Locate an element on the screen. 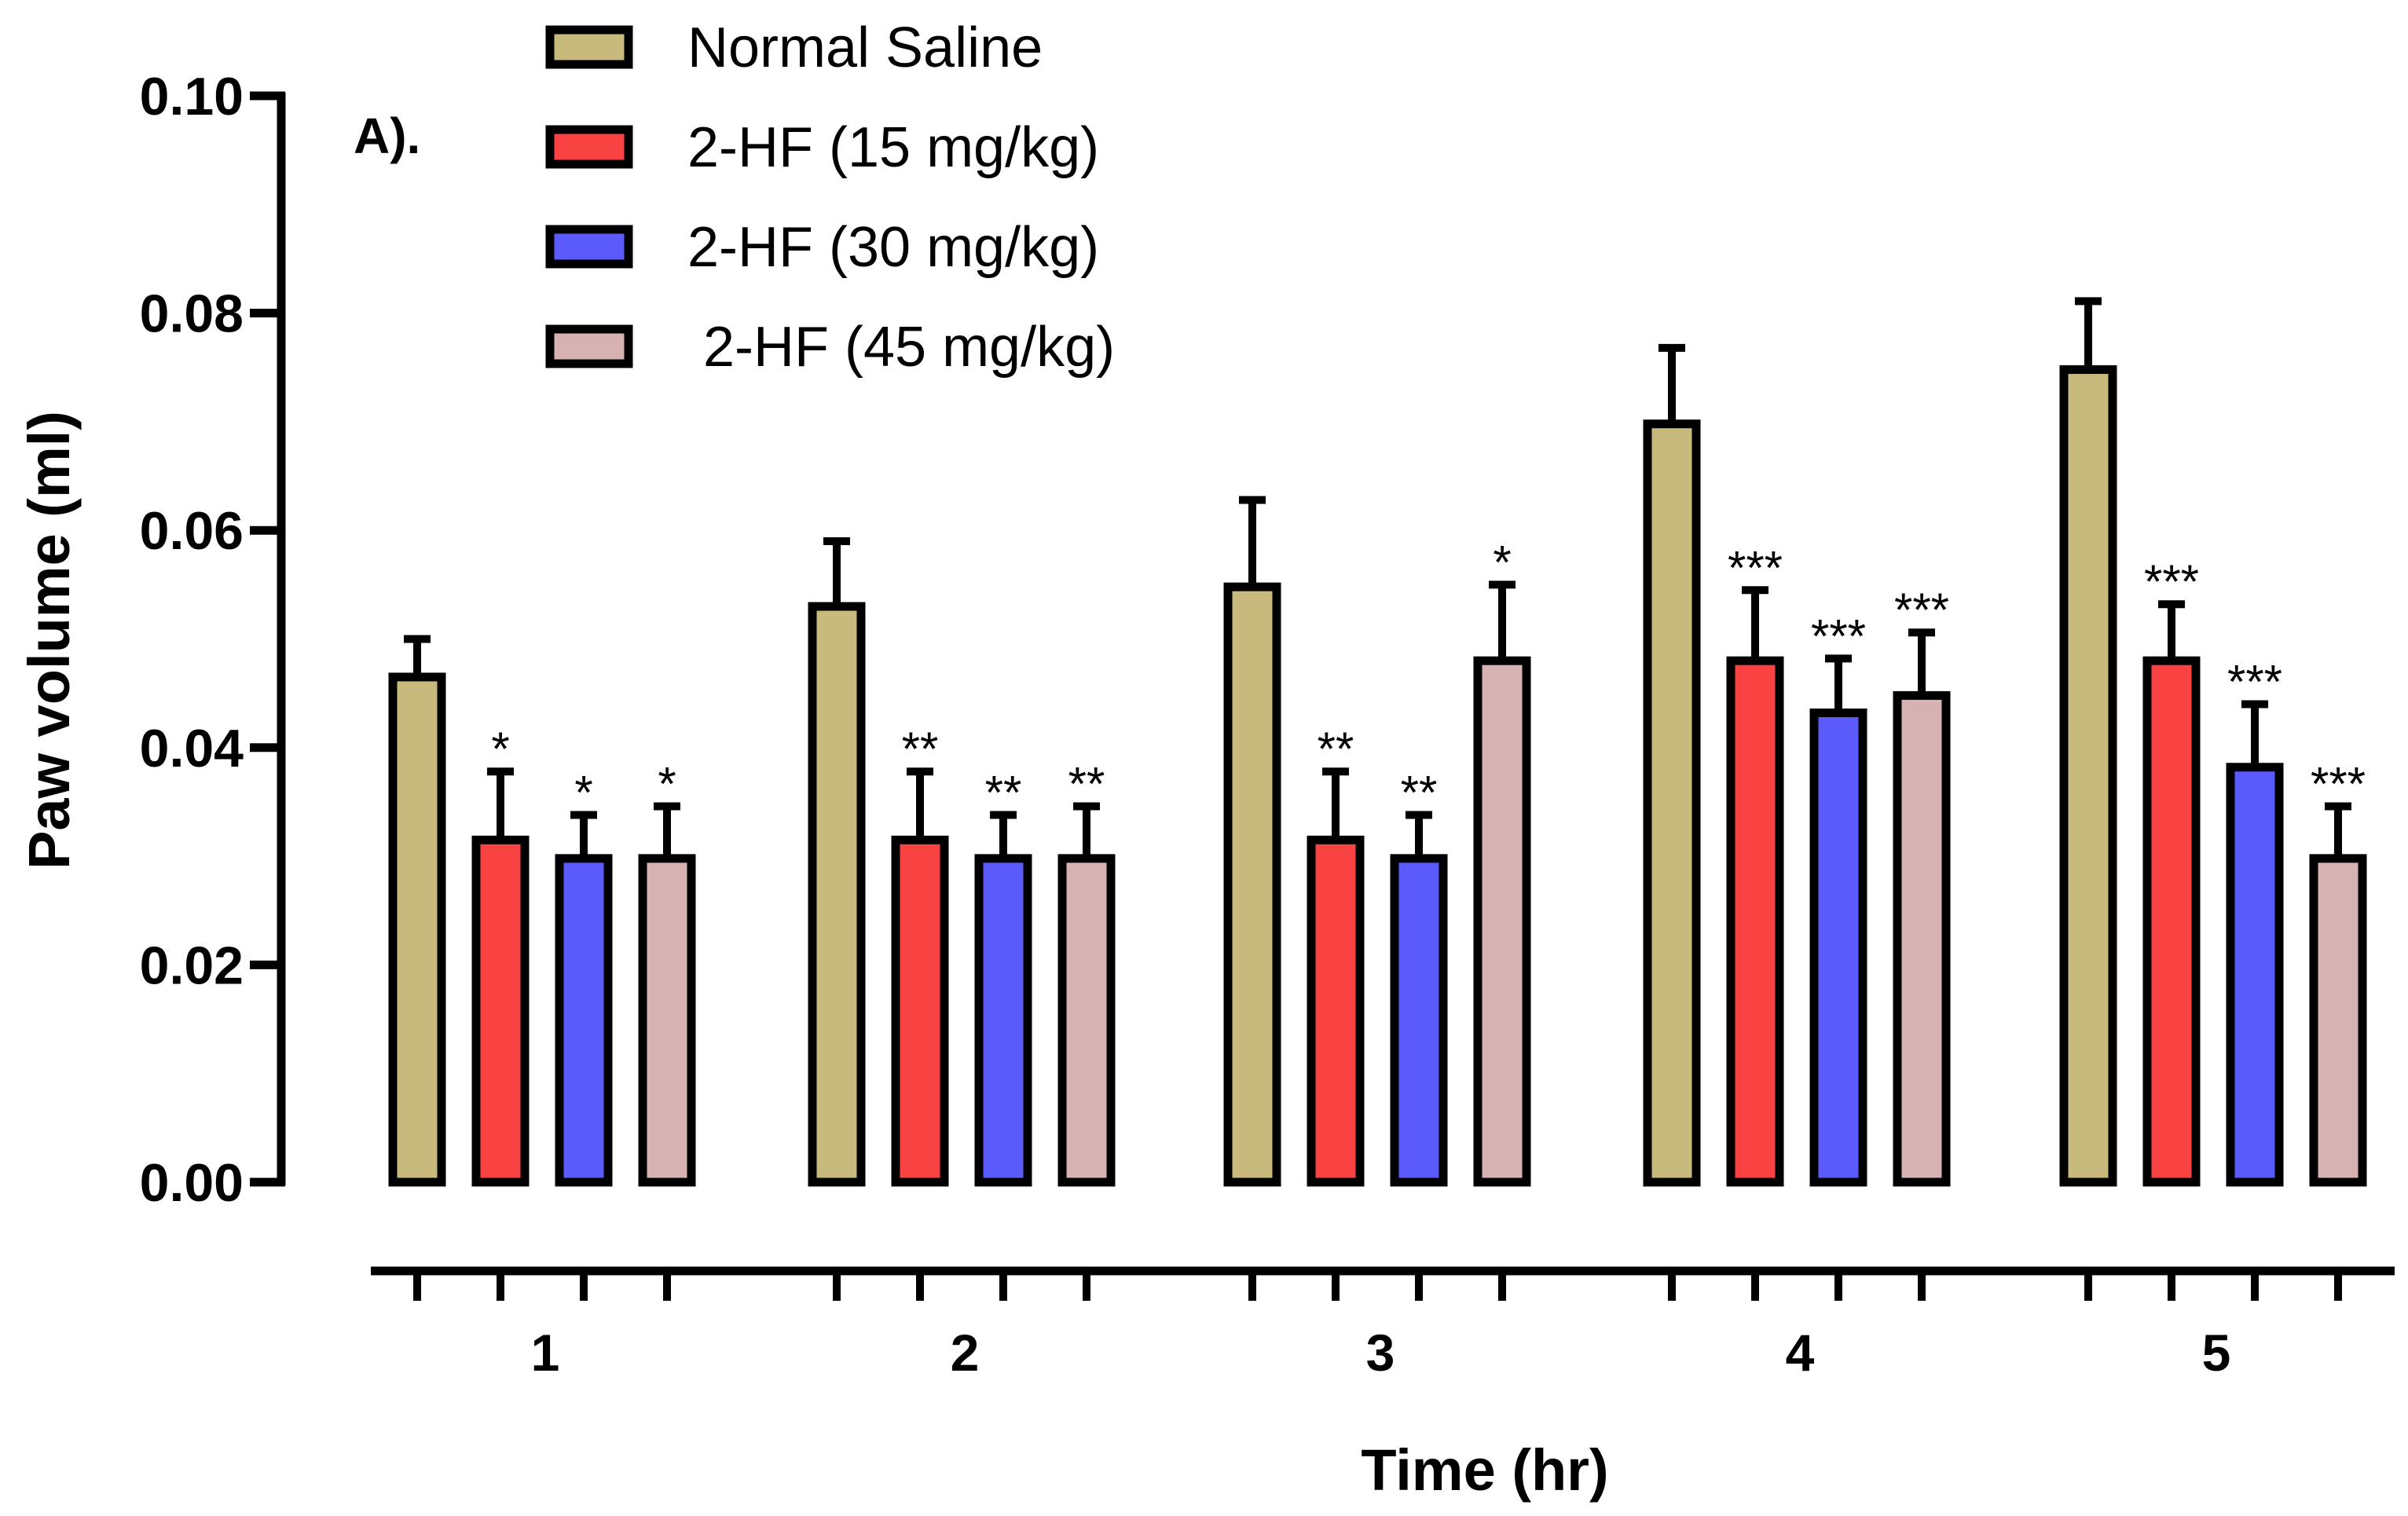  y-tick-label: 0.00 is located at coordinates (192, 1183).